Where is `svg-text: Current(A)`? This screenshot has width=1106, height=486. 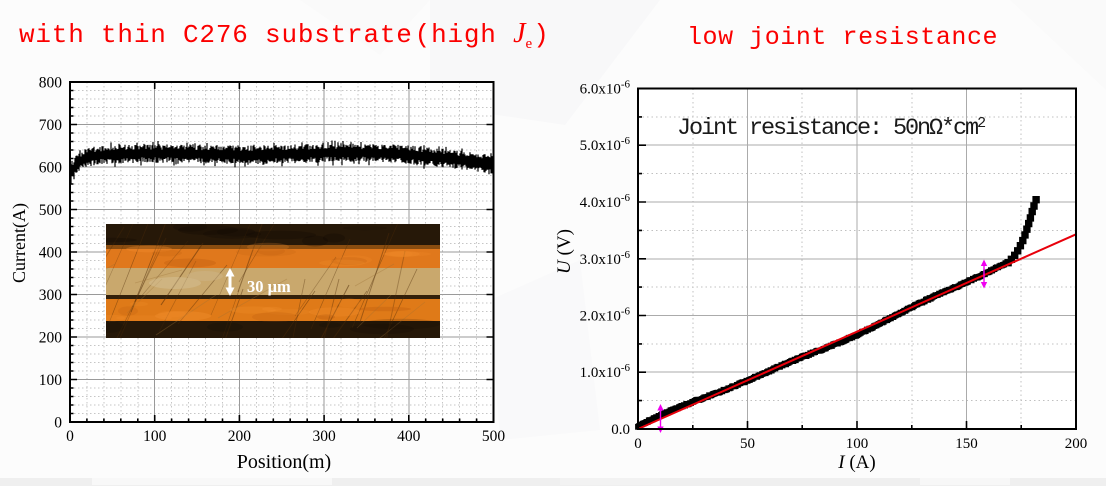 svg-text: Current(A) is located at coordinates (19, 243).